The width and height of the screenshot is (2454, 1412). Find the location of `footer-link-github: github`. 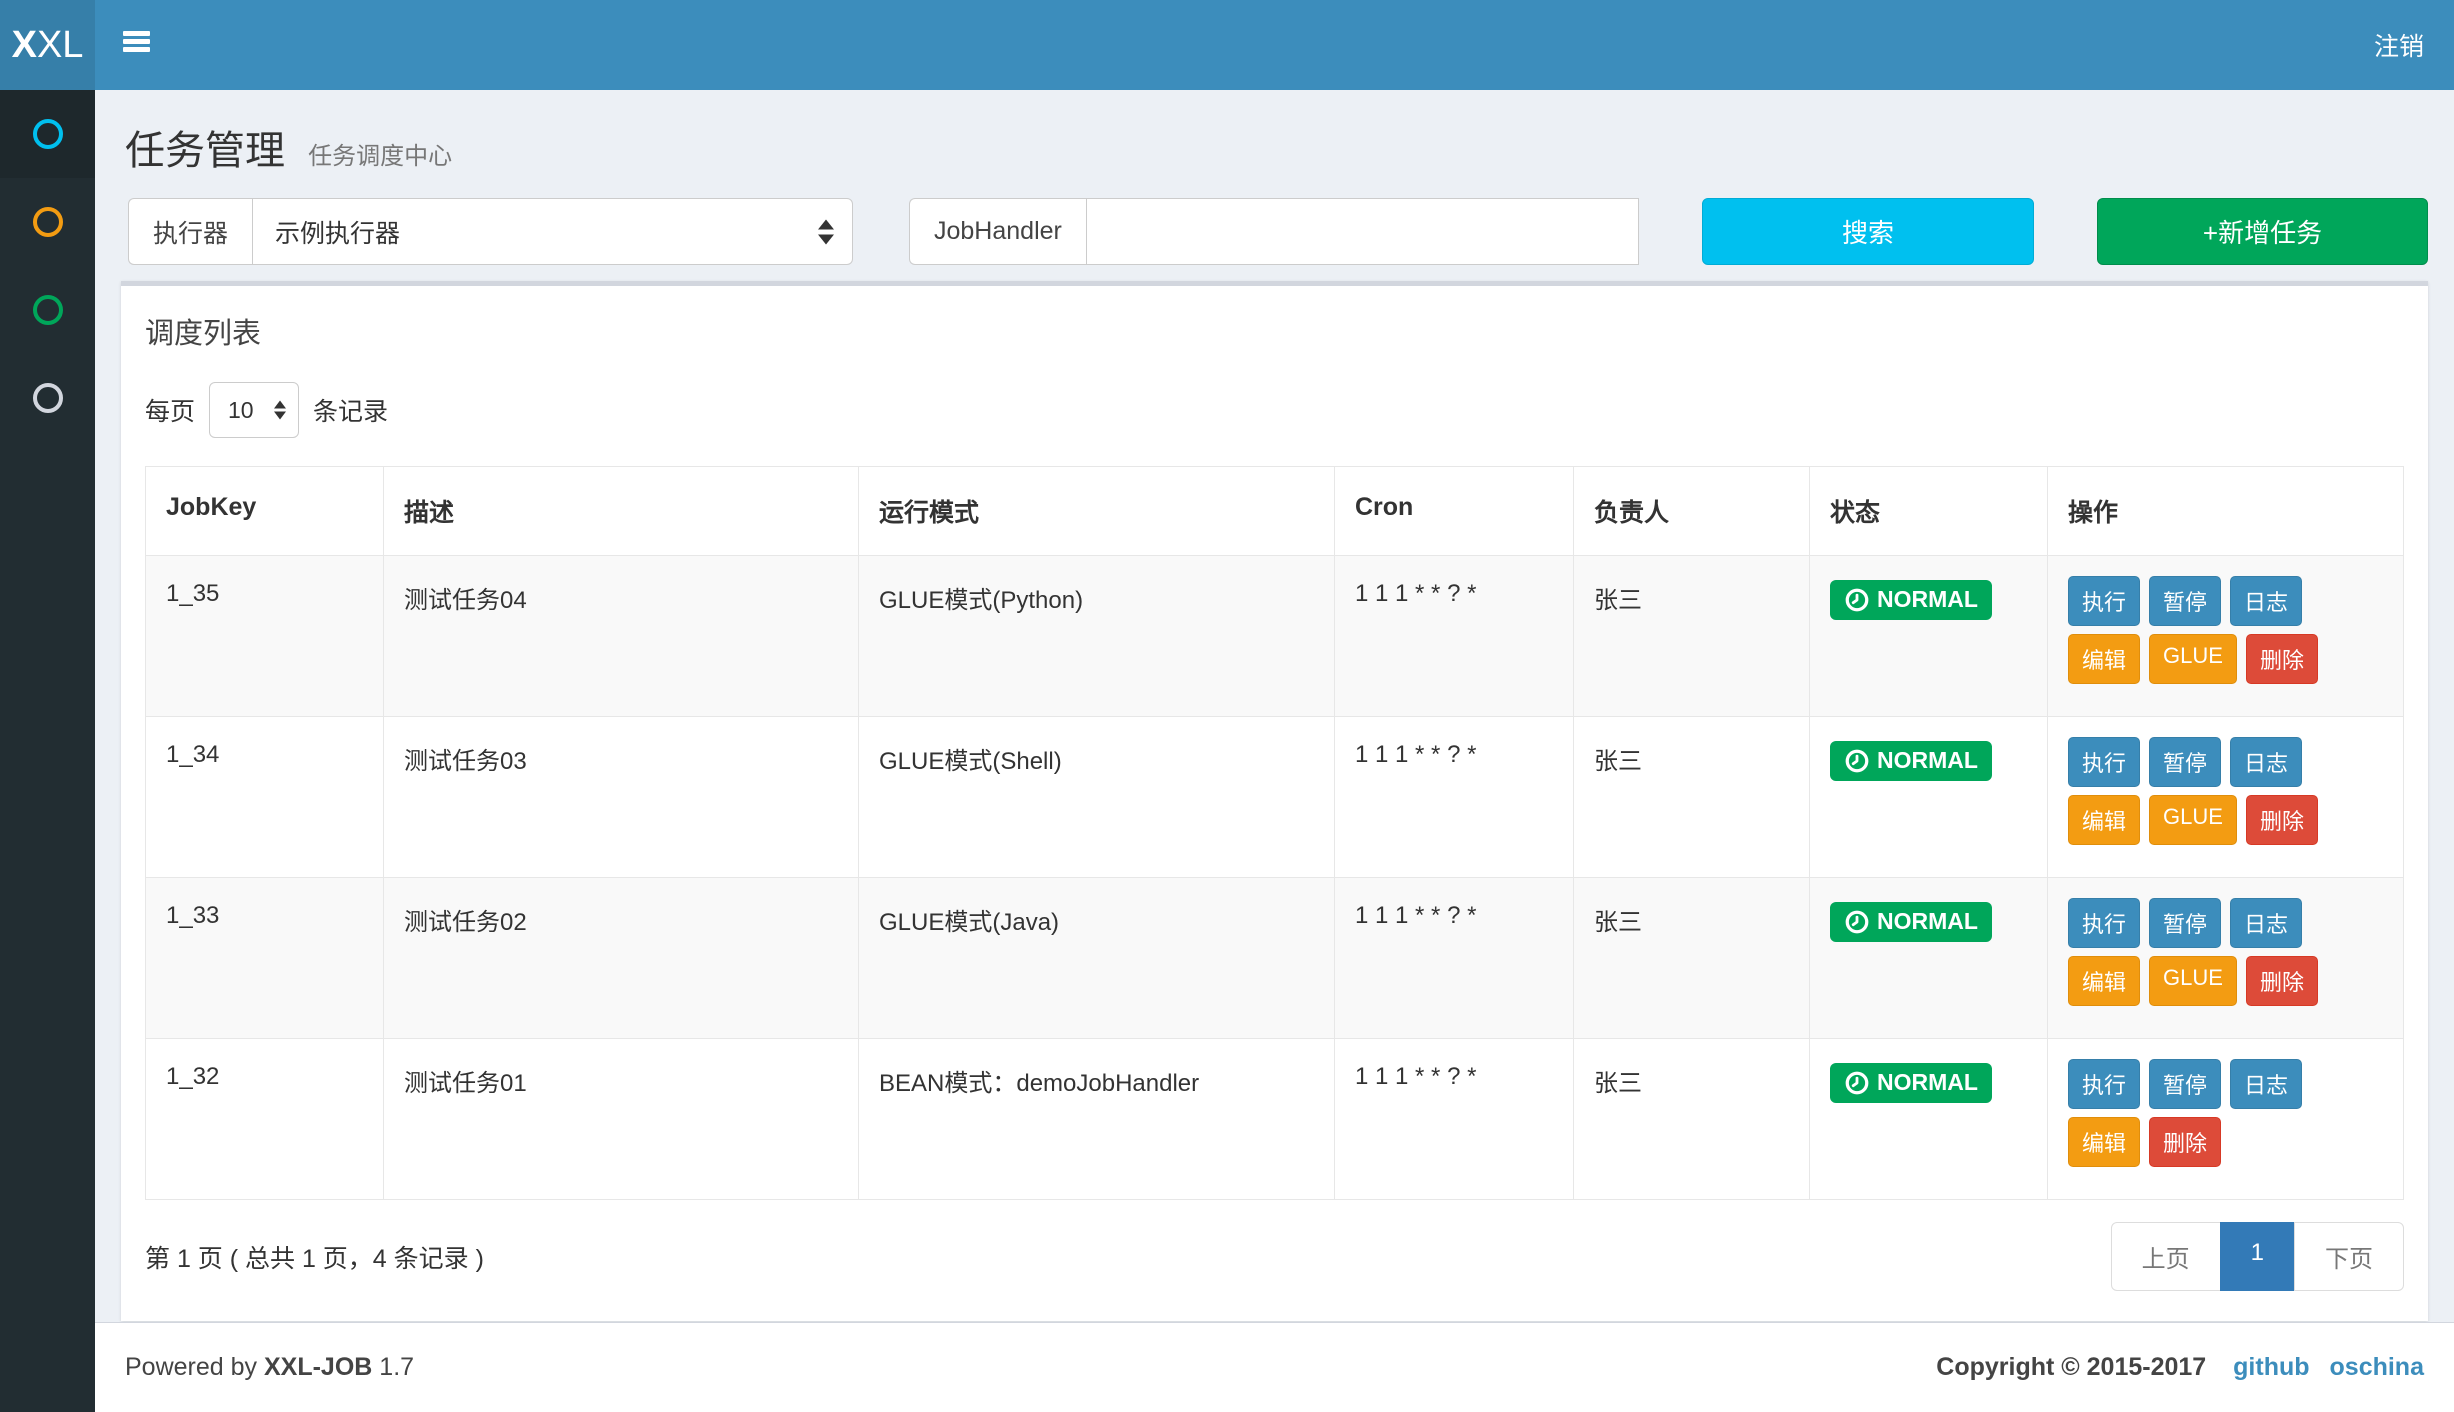

footer-link-github: github is located at coordinates (2271, 1367).